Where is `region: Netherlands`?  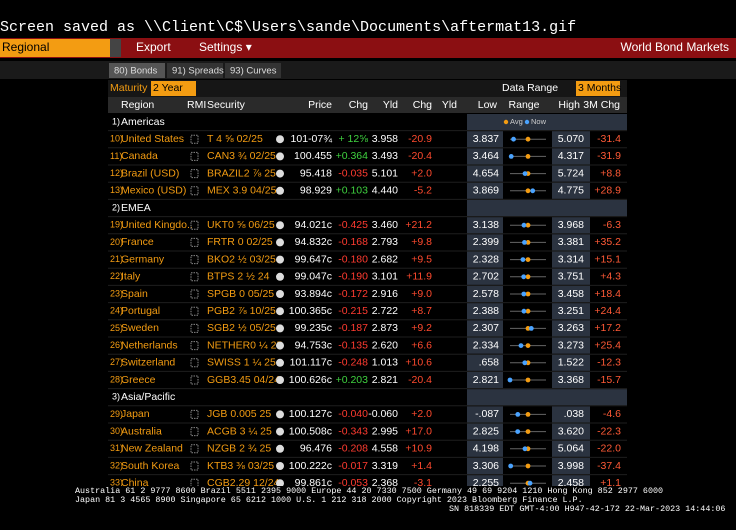 region: Netherlands is located at coordinates (149, 345).